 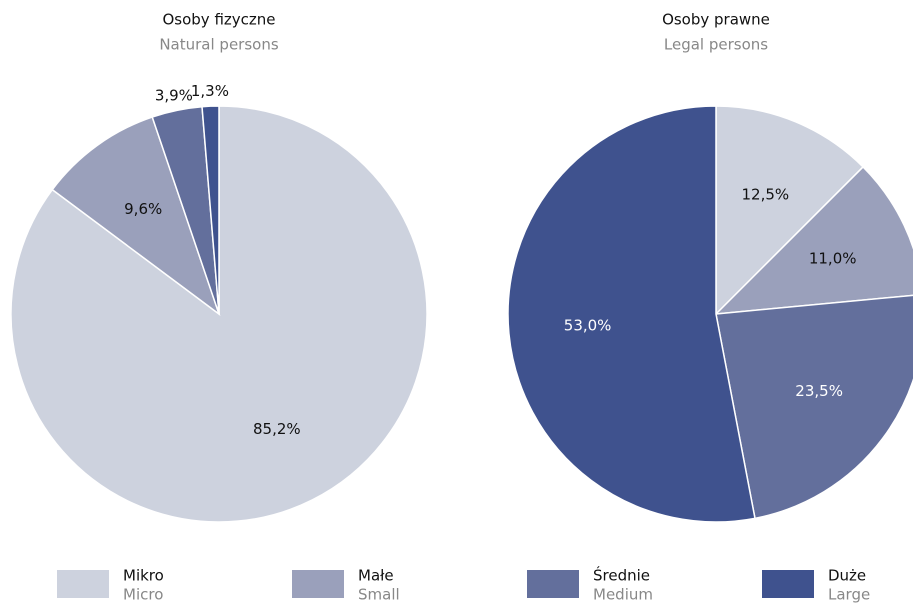 I want to click on value-label: 12,5%, so click(x=766, y=194).